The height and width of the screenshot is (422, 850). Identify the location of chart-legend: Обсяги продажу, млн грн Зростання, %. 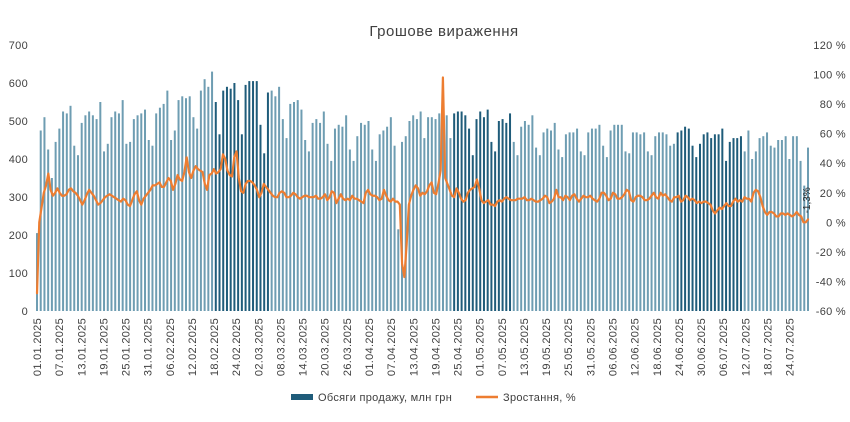
(433, 398).